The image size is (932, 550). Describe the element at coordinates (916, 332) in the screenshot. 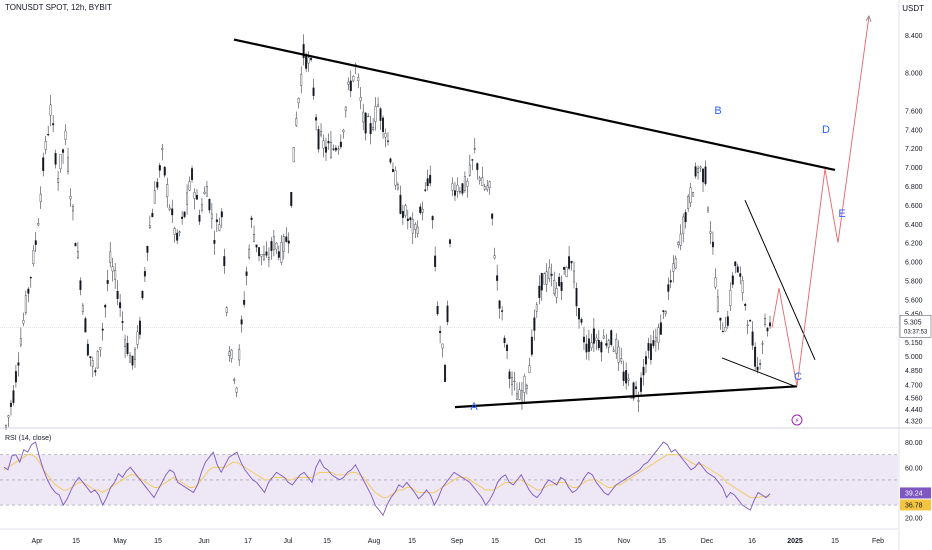

I see `countdown-label: 03:37:53` at that location.